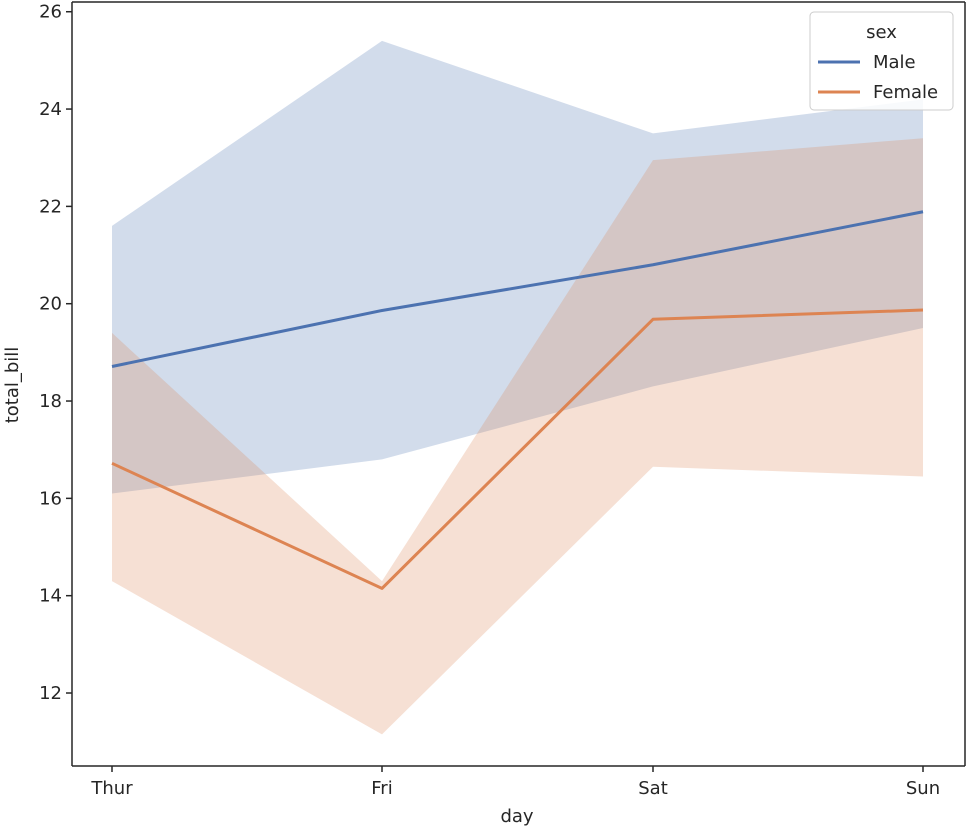 The height and width of the screenshot is (832, 970). I want to click on y-tick-label: 24, so click(50, 109).